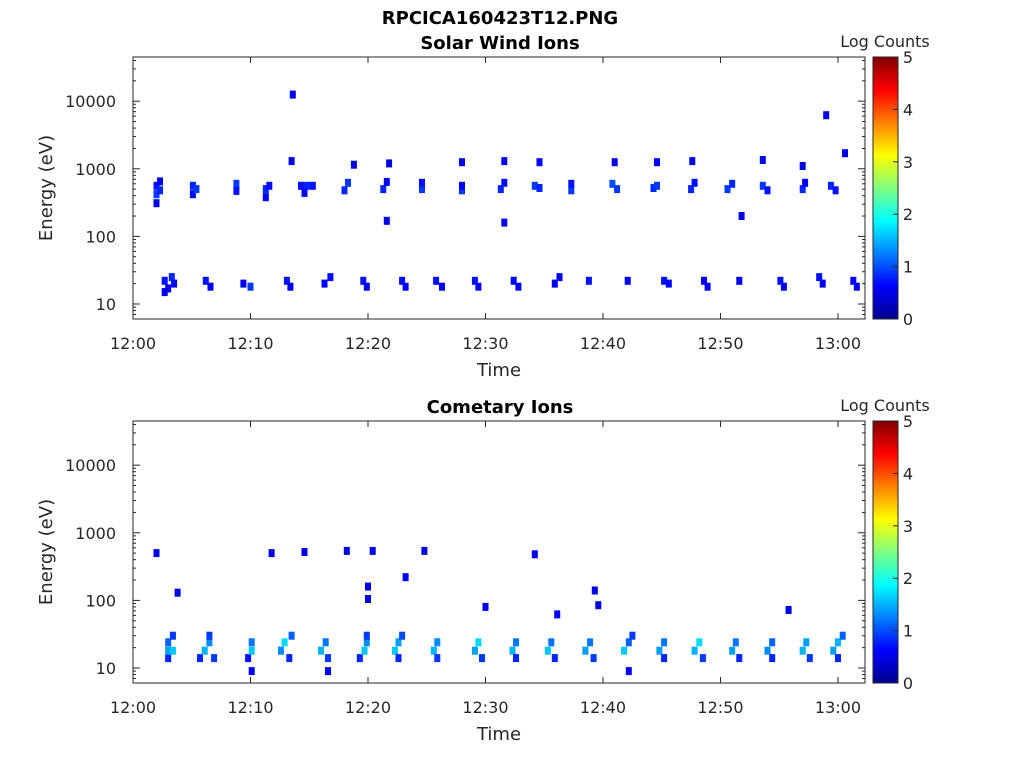  I want to click on y-axis-label-cometary: Energy (eV), so click(46, 552).